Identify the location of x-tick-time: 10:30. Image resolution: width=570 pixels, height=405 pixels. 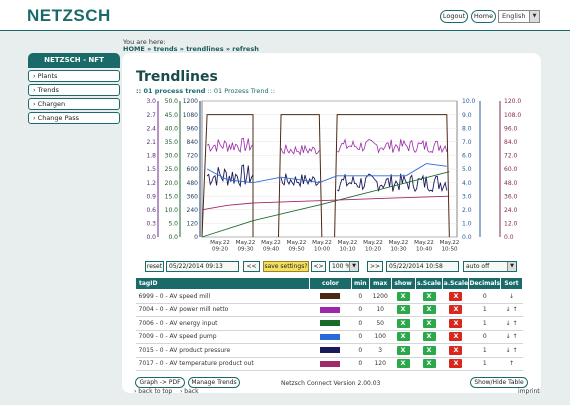
(398, 250).